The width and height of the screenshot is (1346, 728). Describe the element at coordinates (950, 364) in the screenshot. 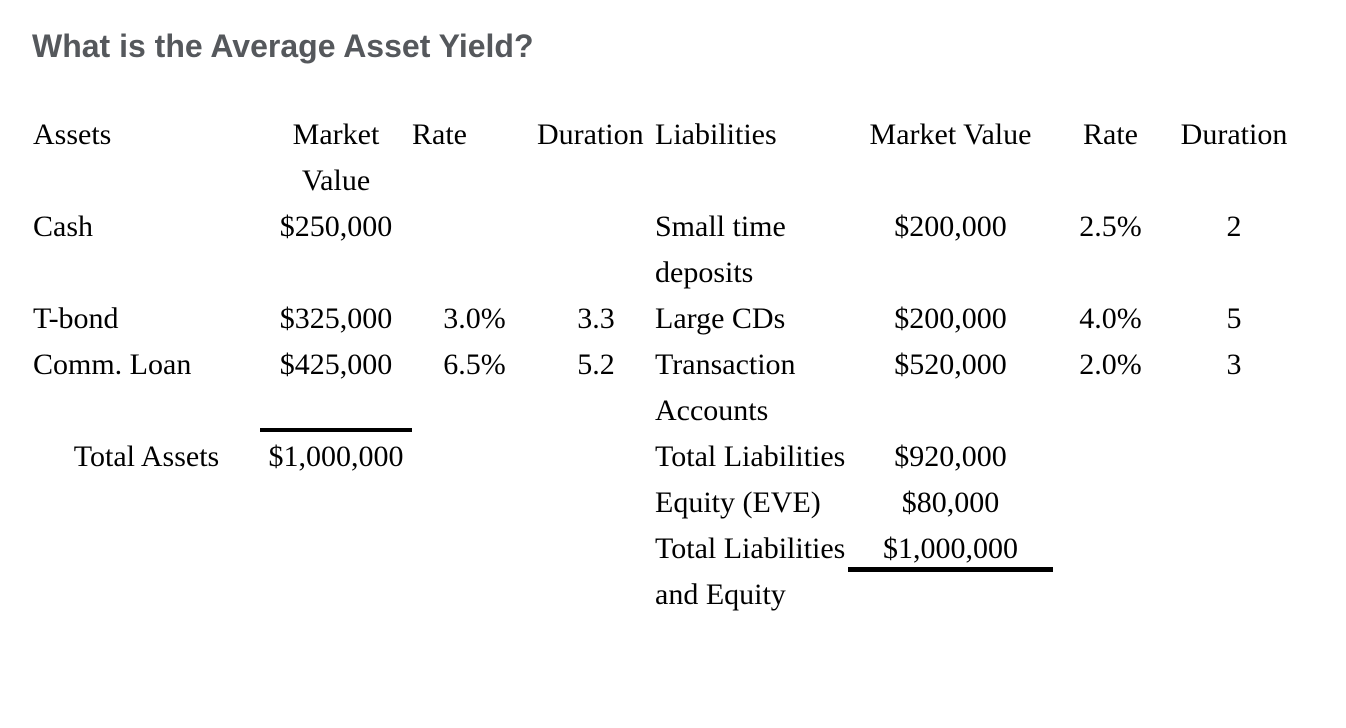

I see `liability-market-value-cell: $520,000` at that location.